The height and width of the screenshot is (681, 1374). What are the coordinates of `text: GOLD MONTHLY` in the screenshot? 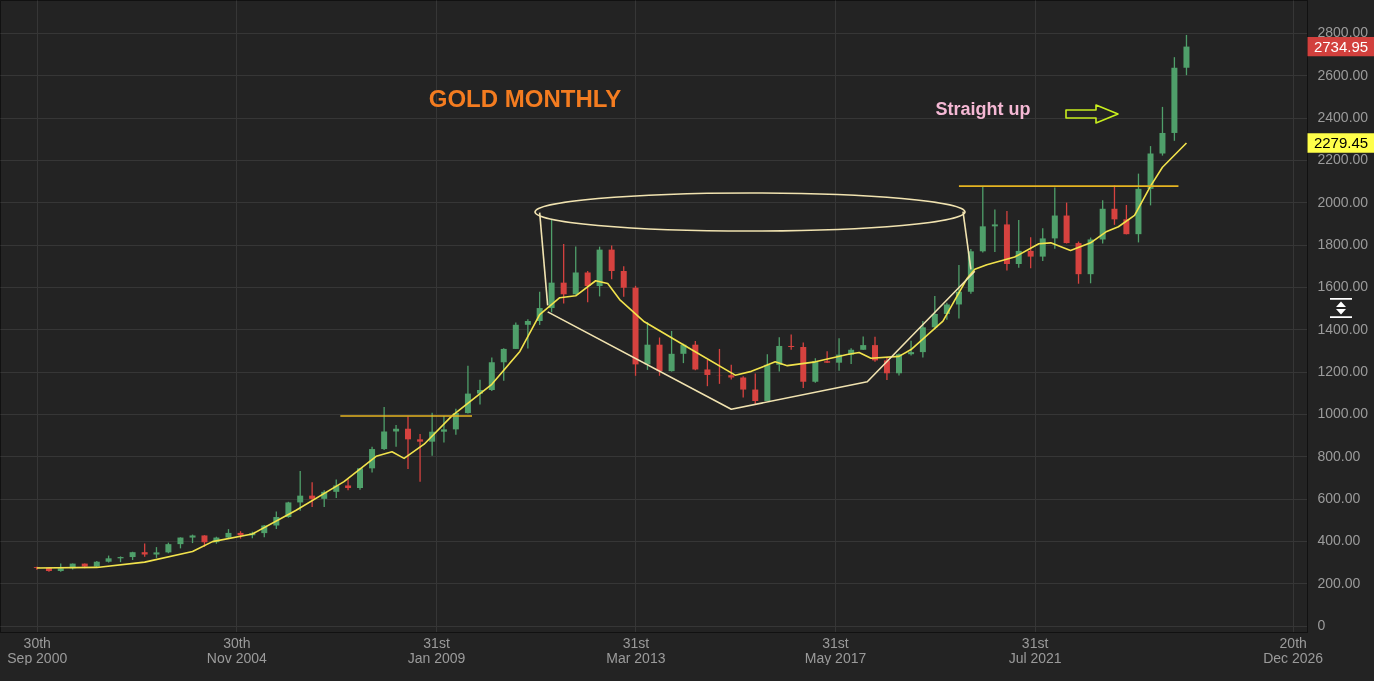 It's located at (525, 98).